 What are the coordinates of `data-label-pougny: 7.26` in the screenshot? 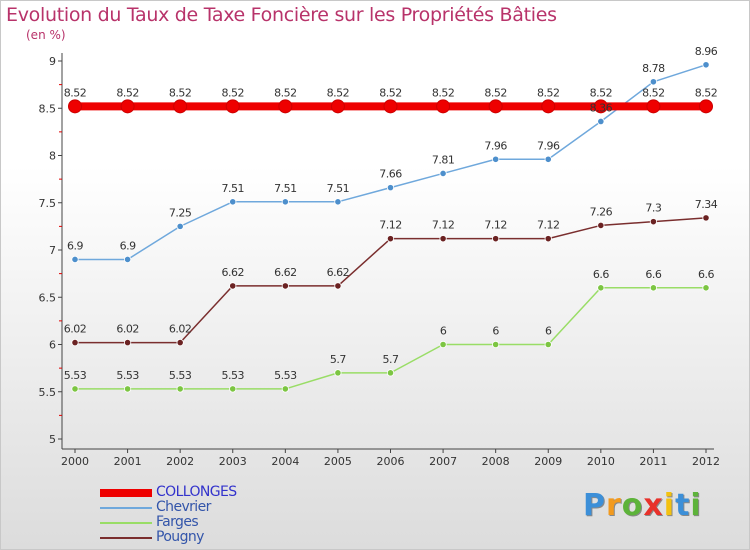 It's located at (601, 211).